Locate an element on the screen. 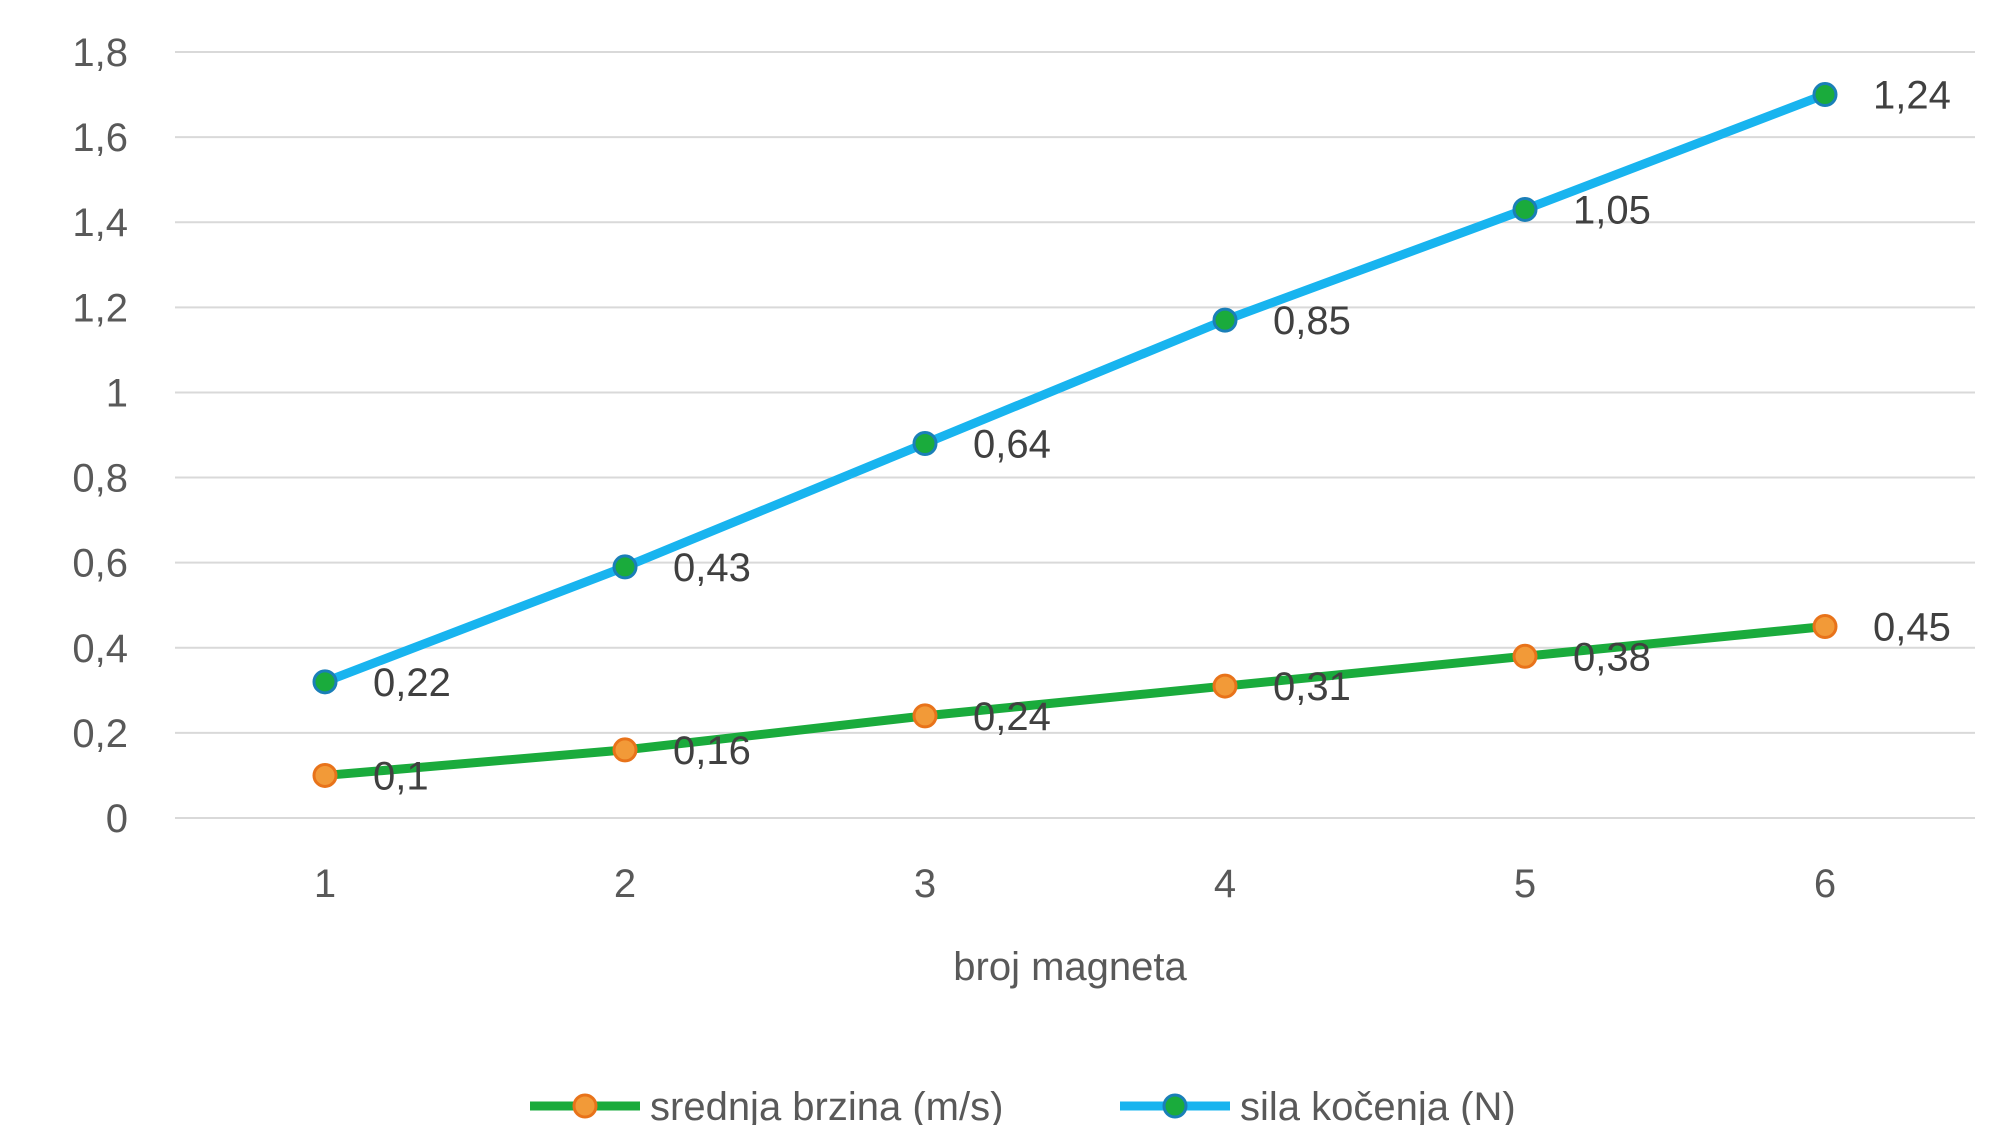 This screenshot has height=1125, width=1993. series-line is located at coordinates (1075, 701).